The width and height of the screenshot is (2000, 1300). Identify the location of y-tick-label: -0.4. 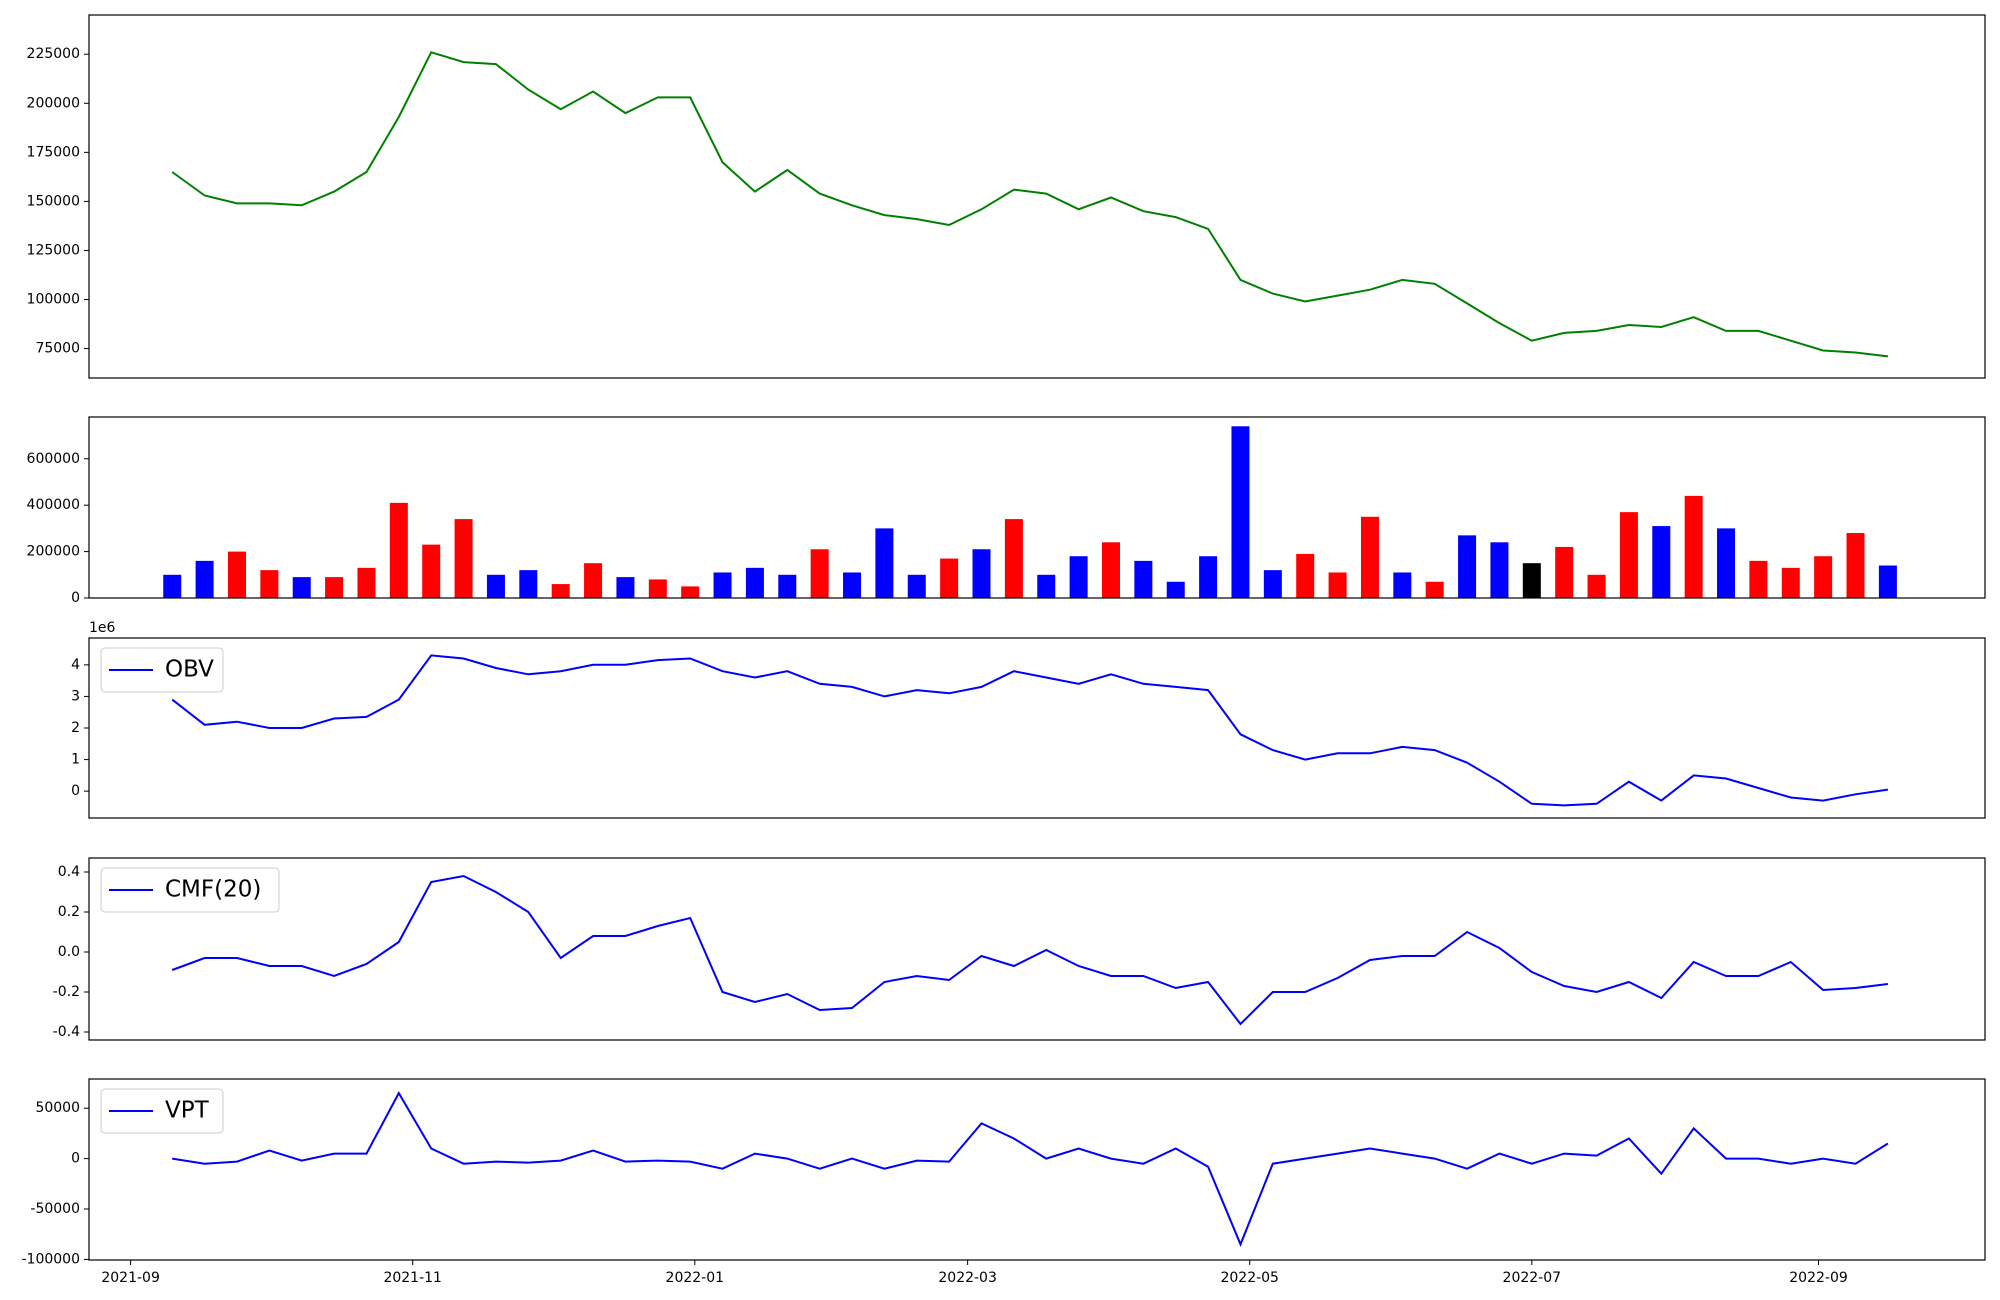
(66, 1032).